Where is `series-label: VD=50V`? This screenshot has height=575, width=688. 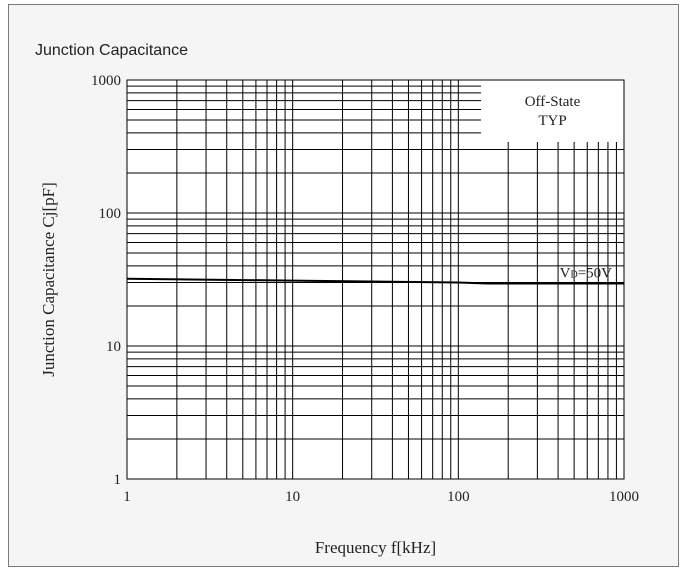 series-label: VD=50V is located at coordinates (586, 274).